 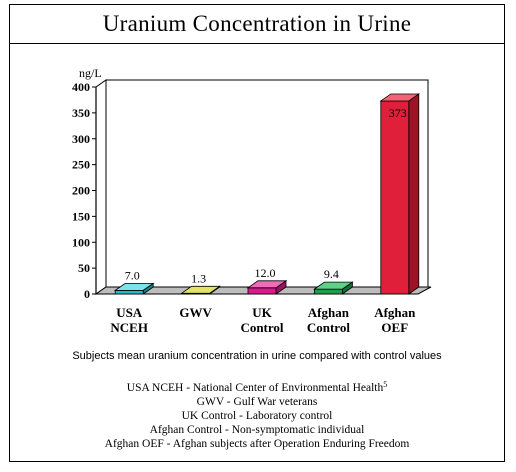 I want to click on bar-side, so click(x=414, y=194).